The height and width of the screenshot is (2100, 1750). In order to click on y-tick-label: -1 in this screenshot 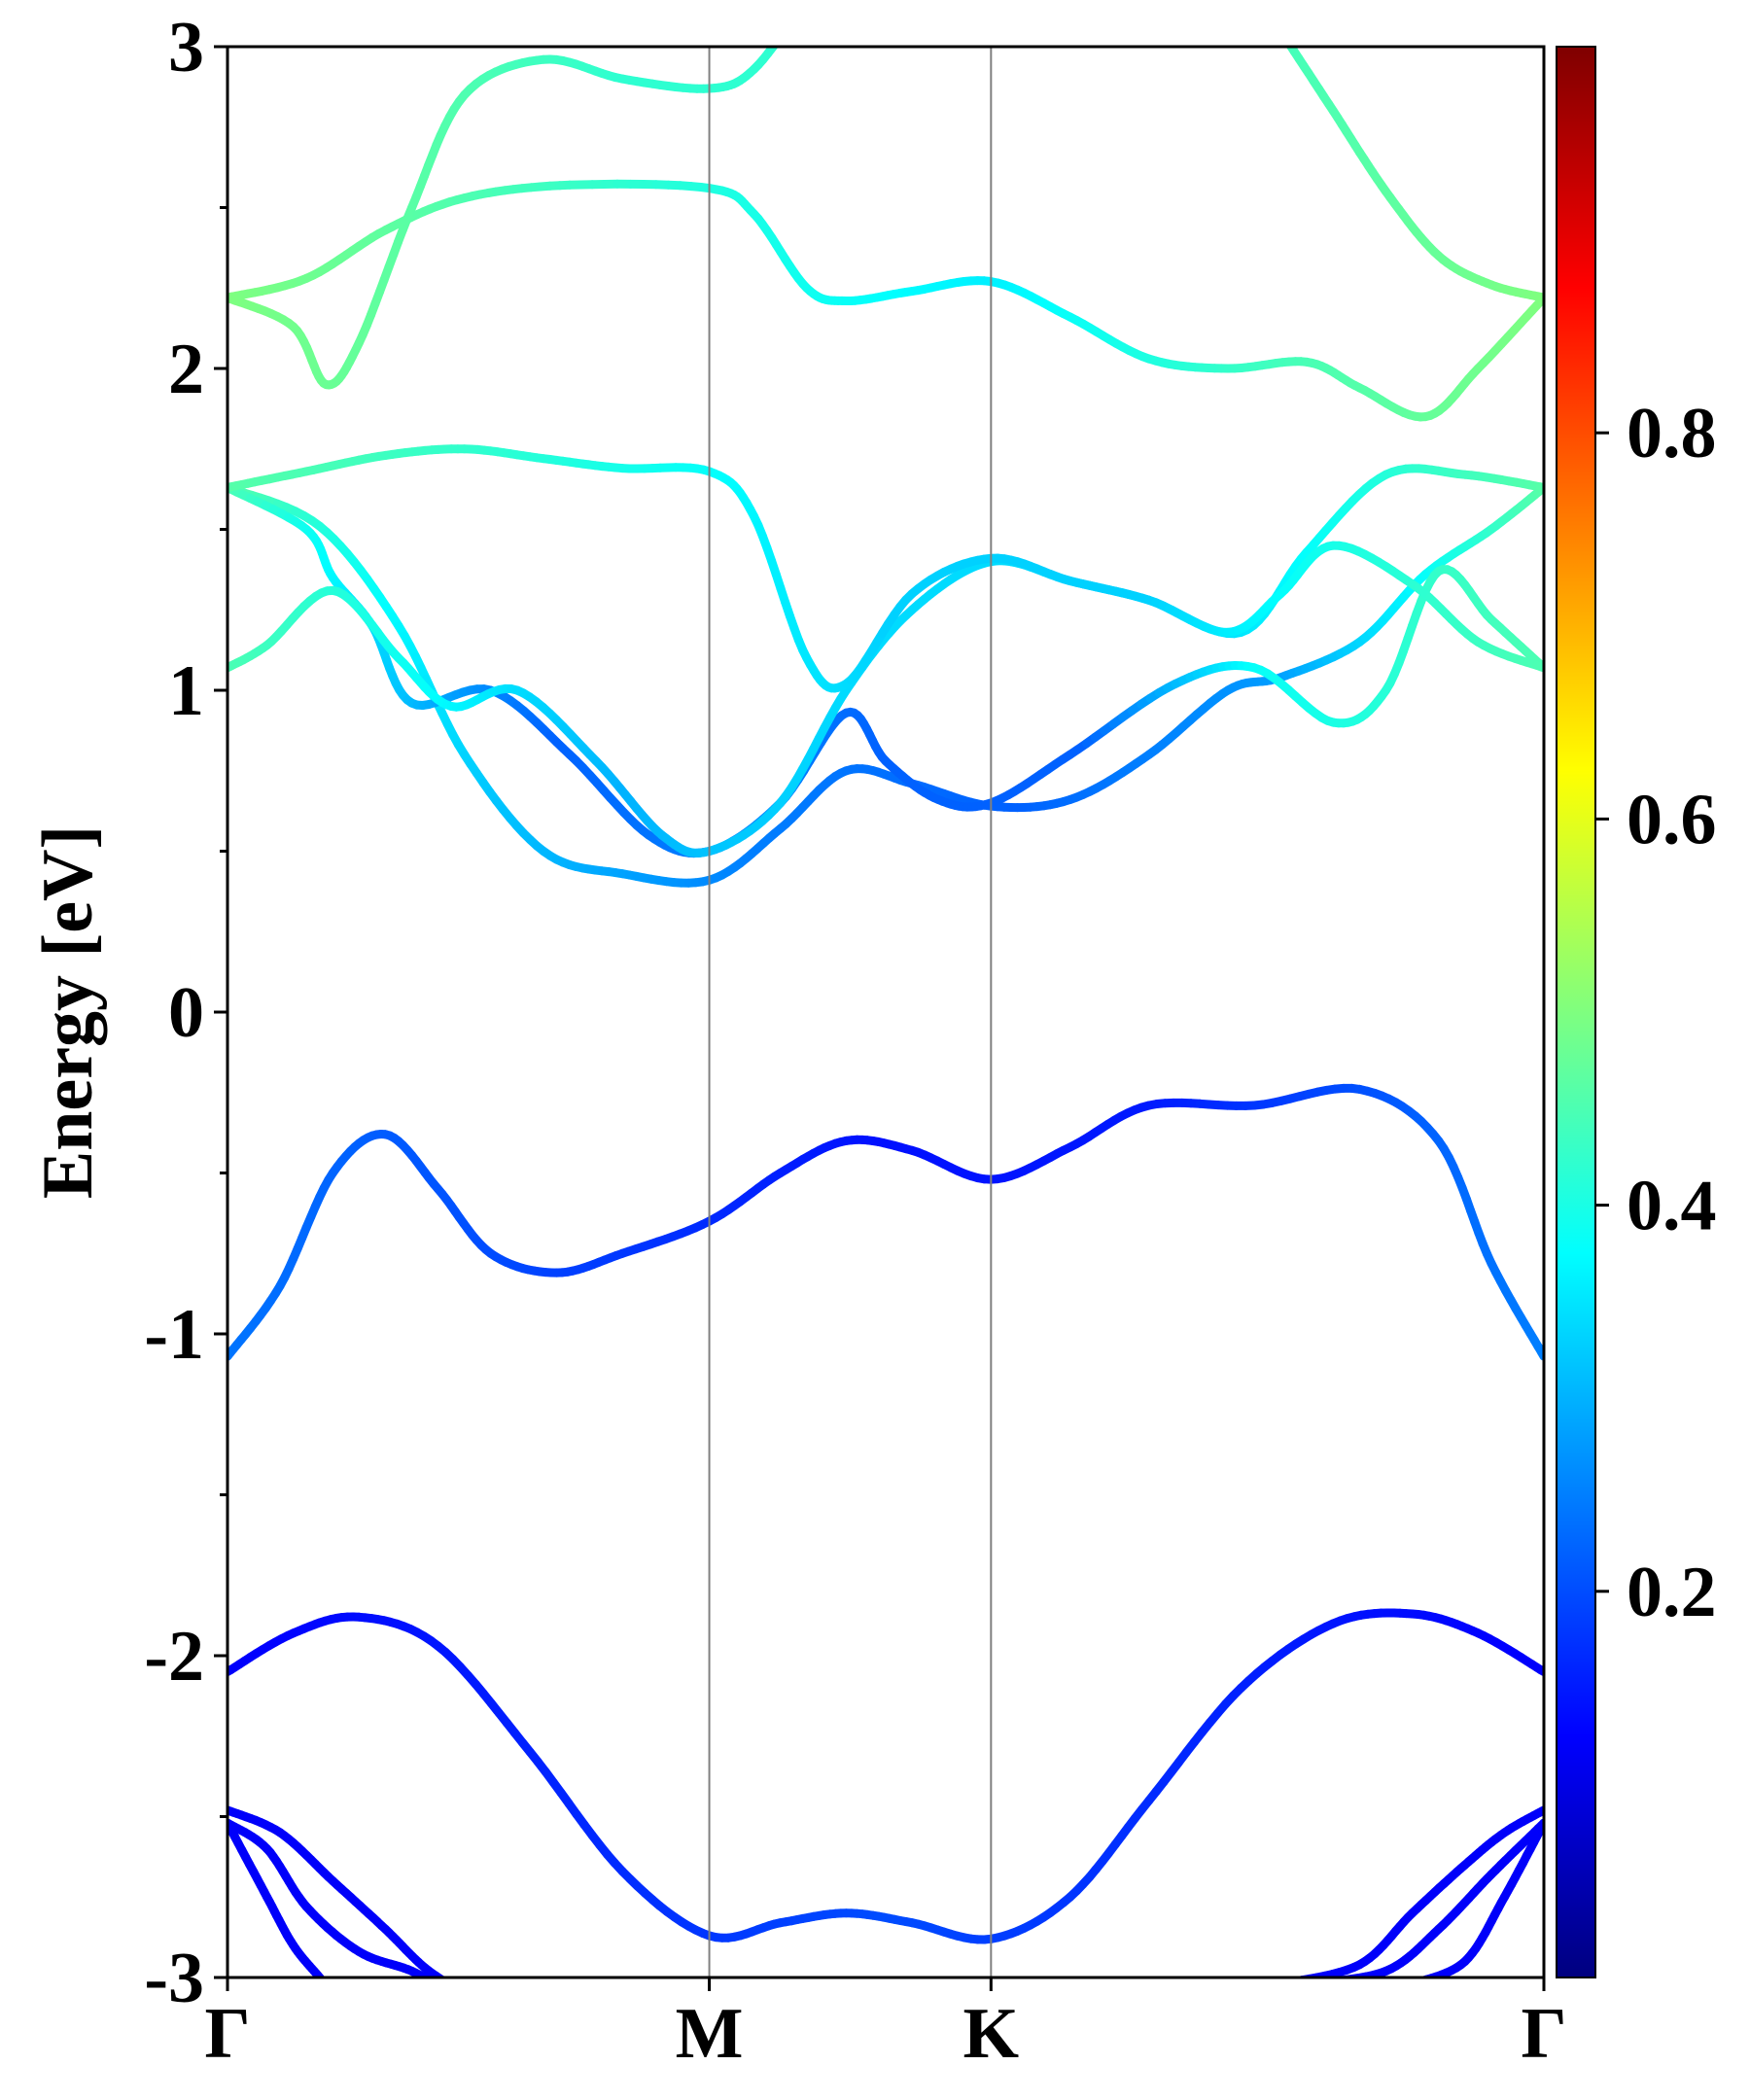, I will do `click(174, 1335)`.